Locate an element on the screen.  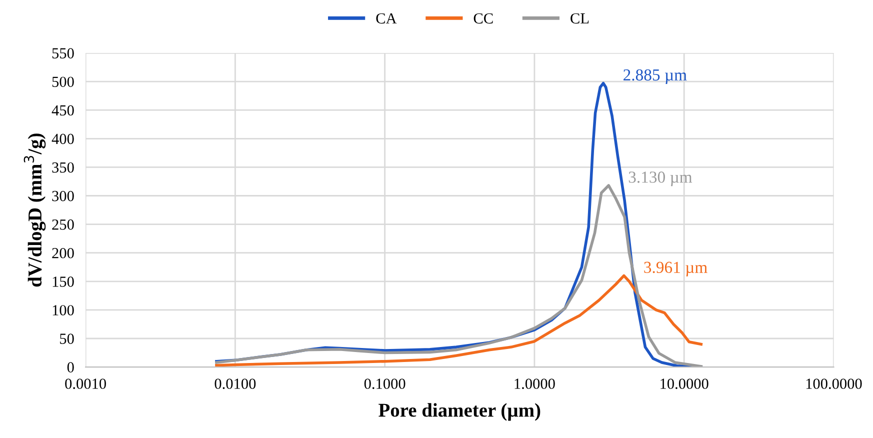
x-tick-label: 0.1000 is located at coordinates (385, 383).